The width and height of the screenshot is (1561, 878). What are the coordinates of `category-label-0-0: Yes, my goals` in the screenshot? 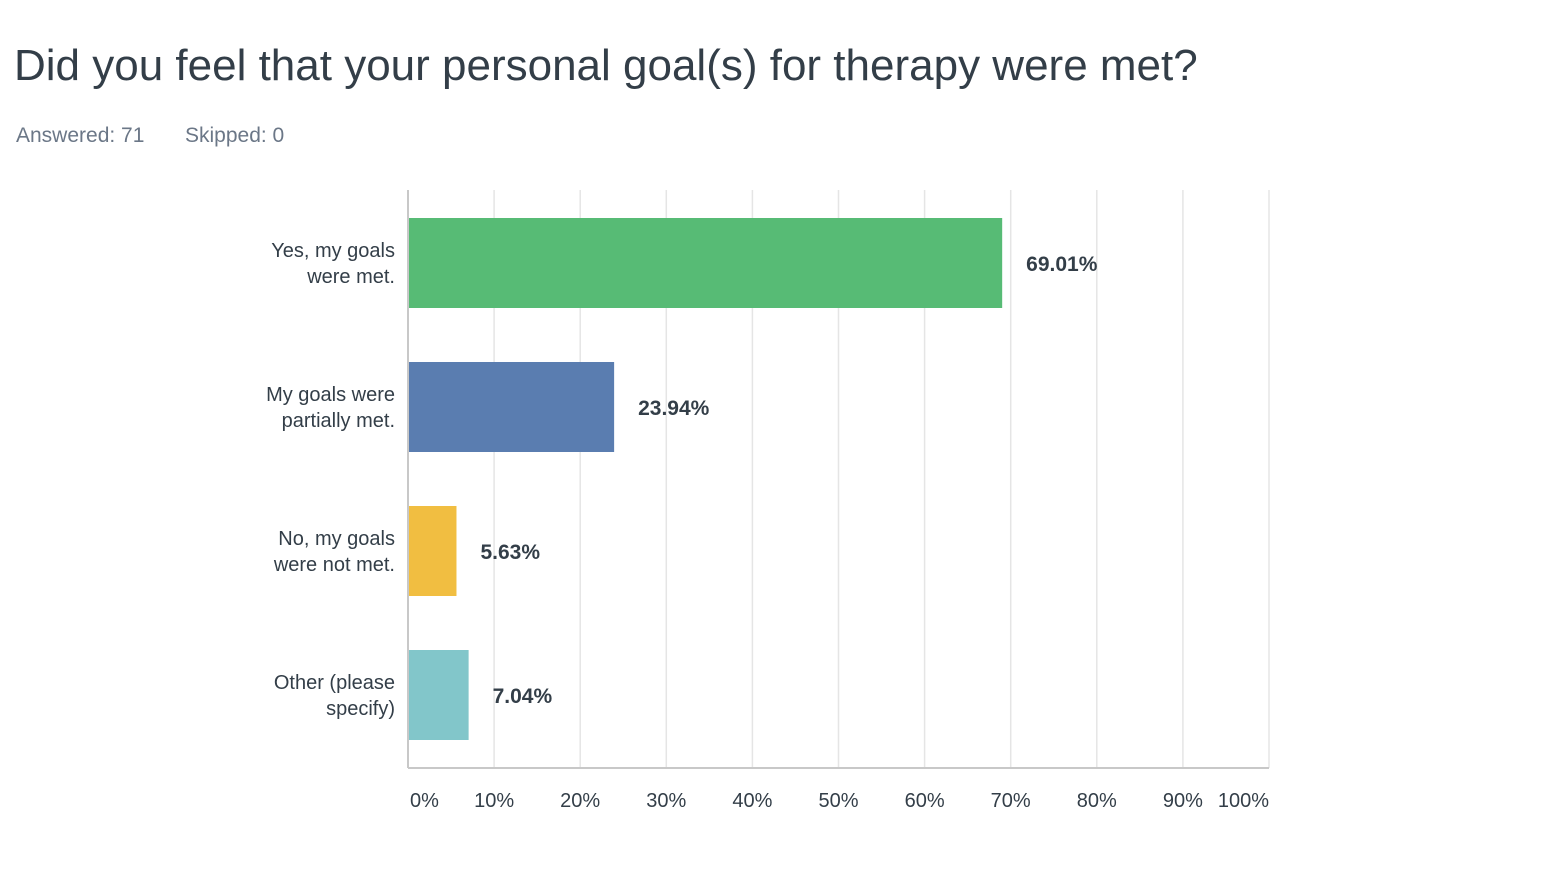 It's located at (333, 251).